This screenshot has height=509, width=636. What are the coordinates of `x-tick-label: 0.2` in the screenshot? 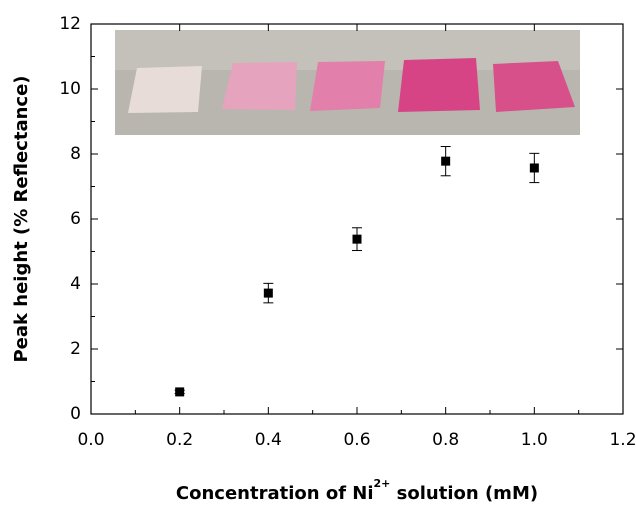 It's located at (179, 440).